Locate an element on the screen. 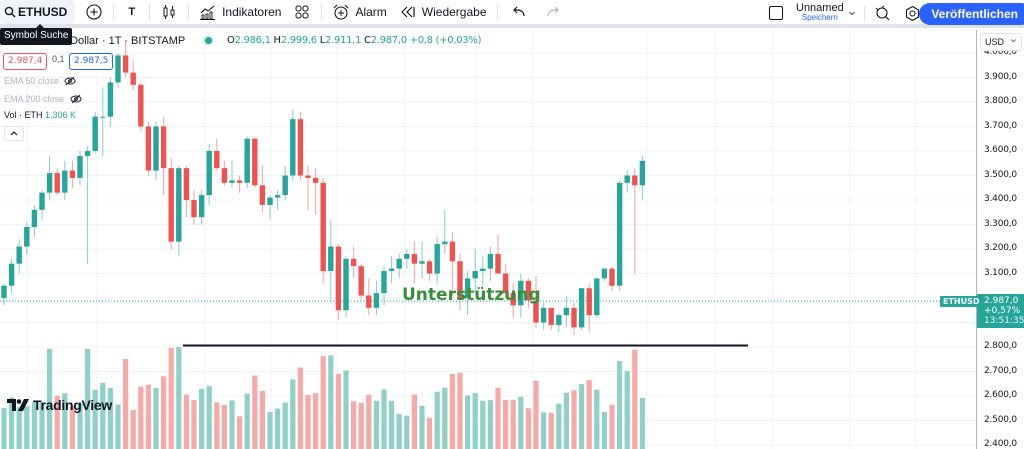 The image size is (1024, 449). support-annotation: Unterstützung is located at coordinates (471, 295).